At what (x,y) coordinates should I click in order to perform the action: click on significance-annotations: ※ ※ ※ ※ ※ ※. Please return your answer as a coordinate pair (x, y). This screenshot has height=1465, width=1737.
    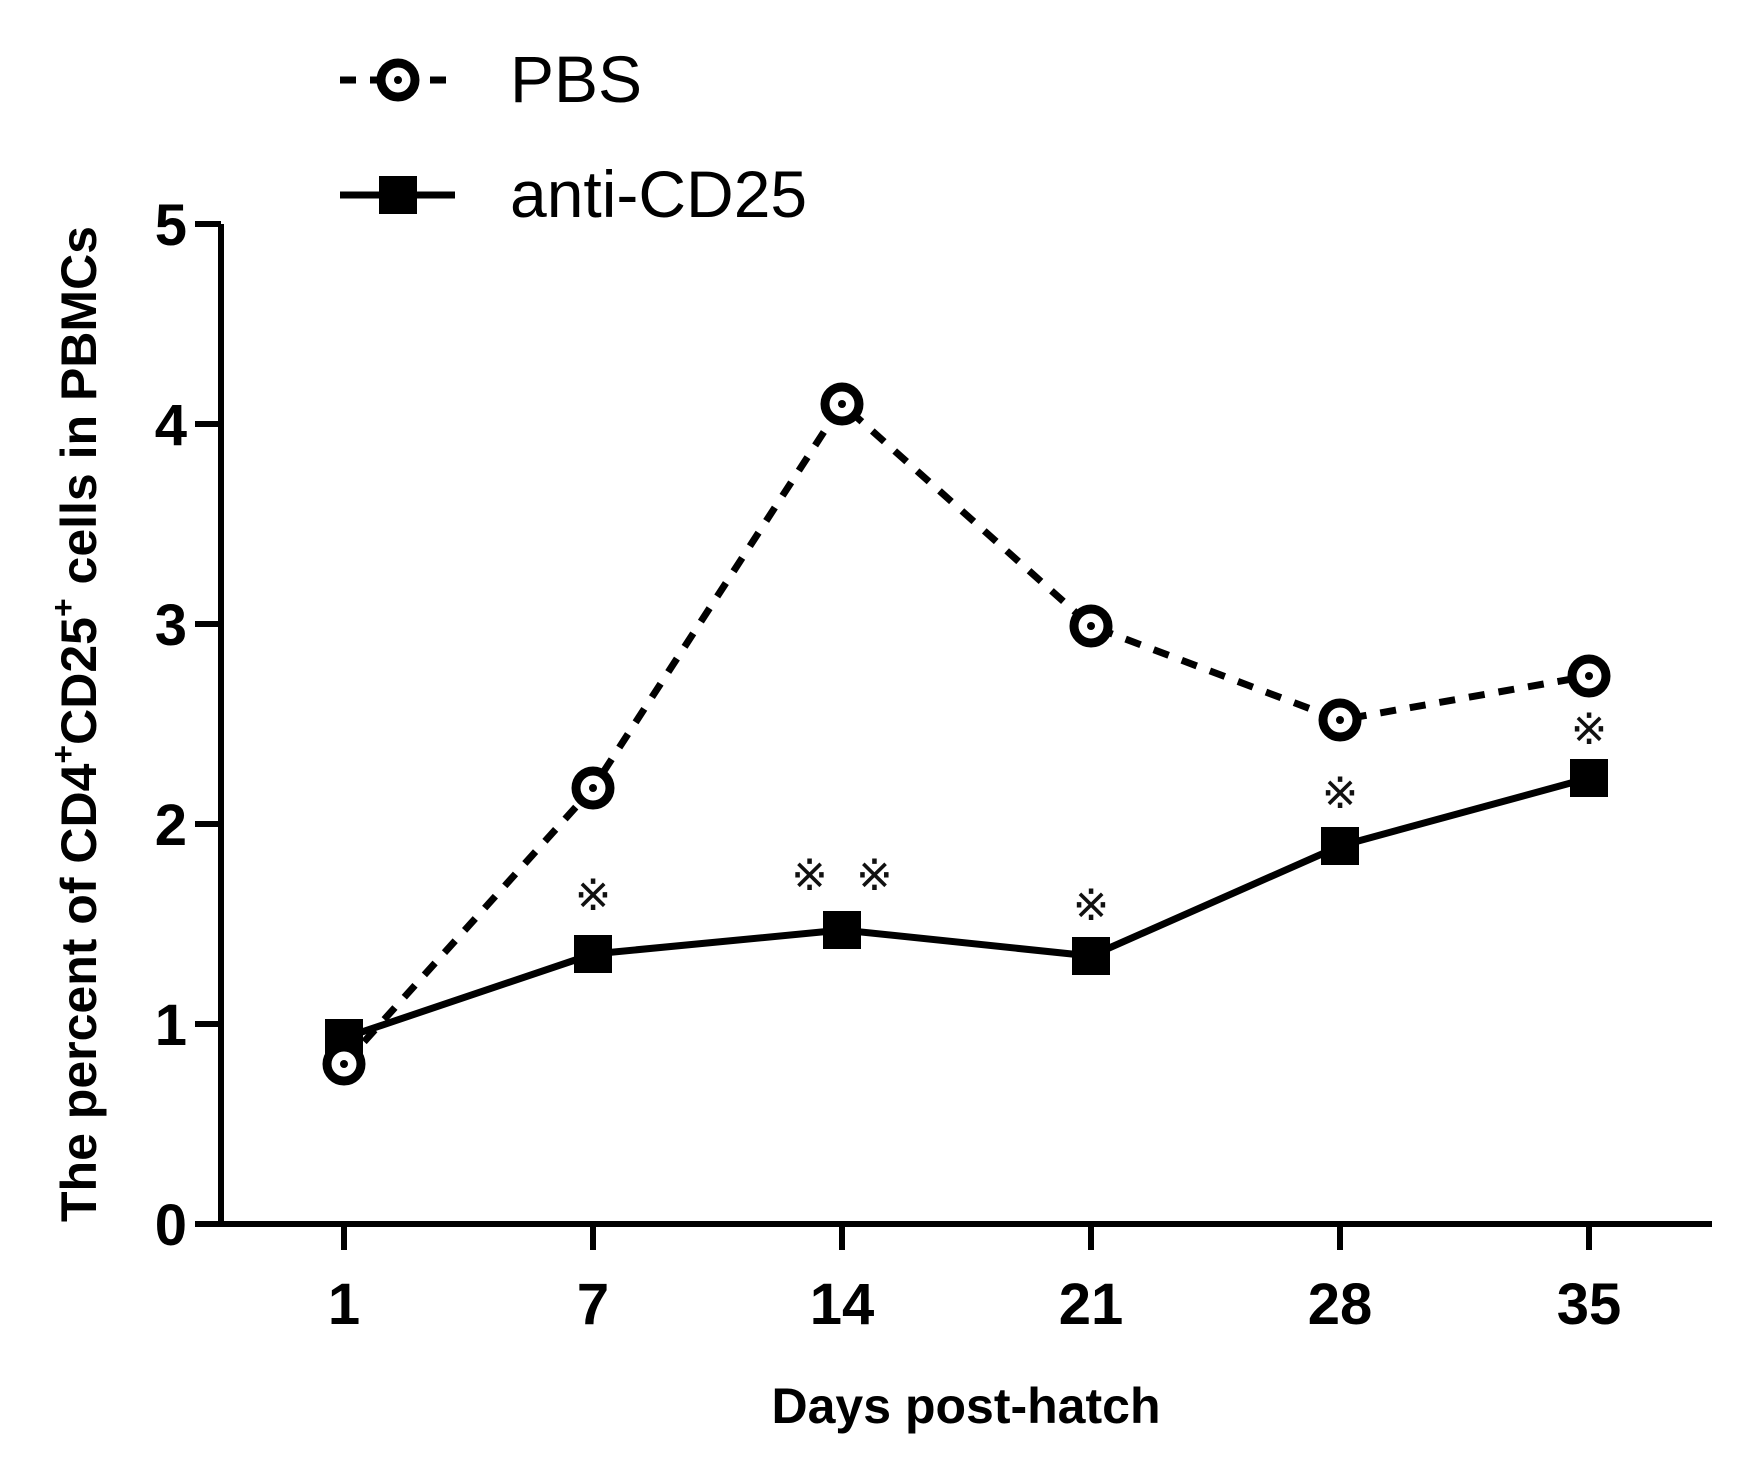
    Looking at the image, I should click on (1091, 817).